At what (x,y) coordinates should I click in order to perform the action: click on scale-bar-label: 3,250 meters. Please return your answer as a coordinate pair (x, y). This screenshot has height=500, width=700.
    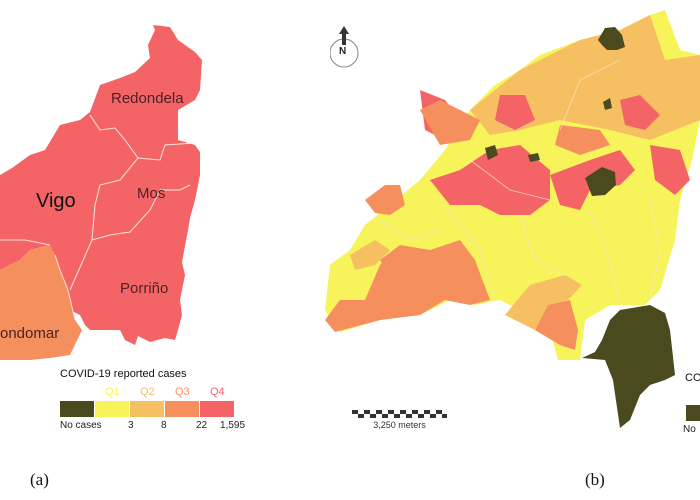
    Looking at the image, I should click on (399, 425).